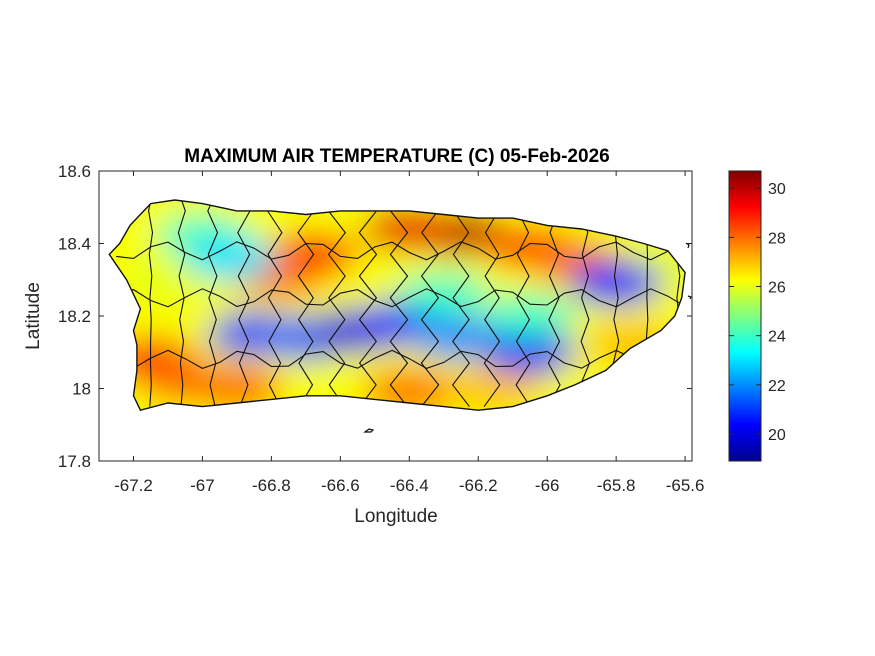 The image size is (875, 656). Describe the element at coordinates (33, 316) in the screenshot. I see `y-axis-label: Latitude` at that location.